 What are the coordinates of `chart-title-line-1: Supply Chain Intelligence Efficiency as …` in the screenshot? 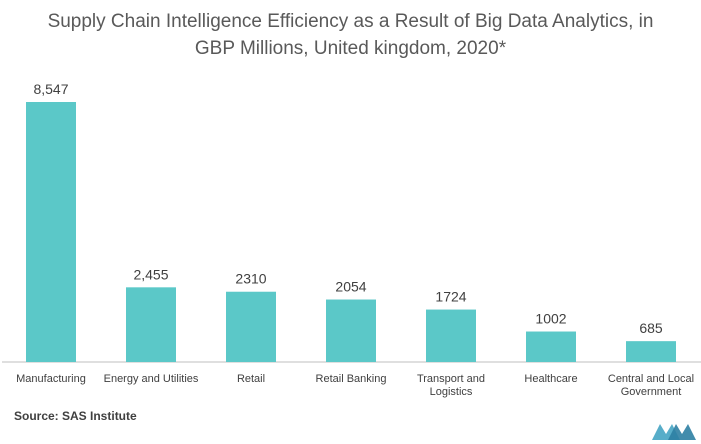 It's located at (350, 21).